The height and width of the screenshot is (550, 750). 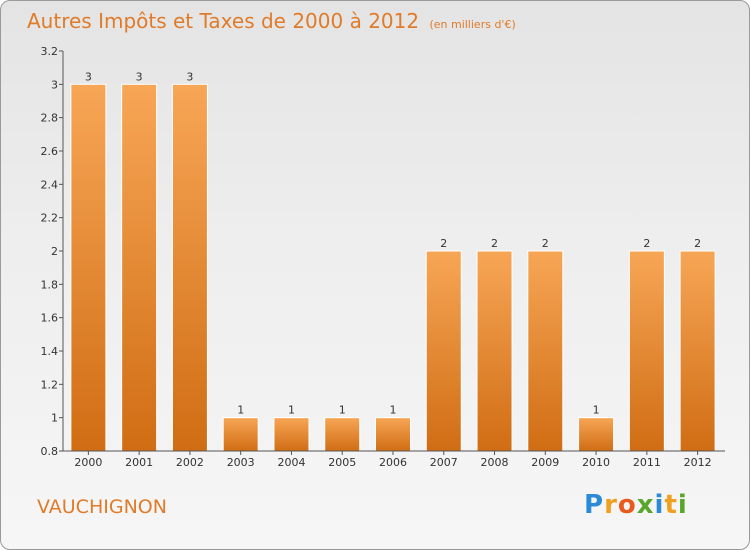 What do you see at coordinates (54, 251) in the screenshot?
I see `y-tick-label: 2` at bounding box center [54, 251].